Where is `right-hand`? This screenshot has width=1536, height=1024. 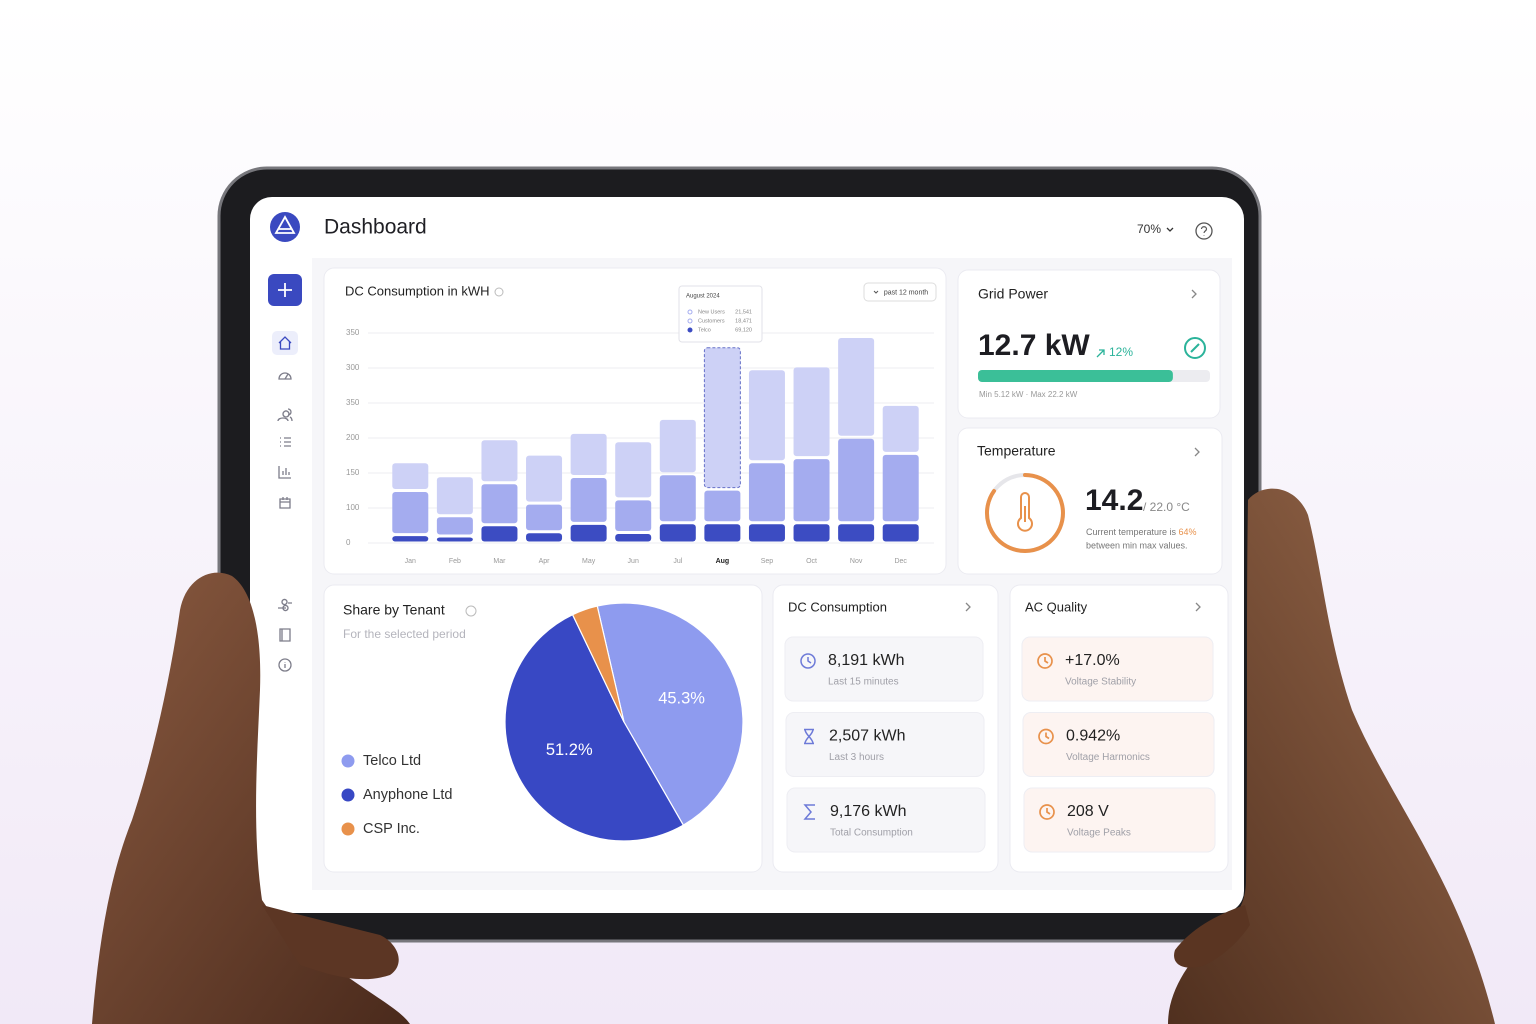
right-hand is located at coordinates (1331, 756).